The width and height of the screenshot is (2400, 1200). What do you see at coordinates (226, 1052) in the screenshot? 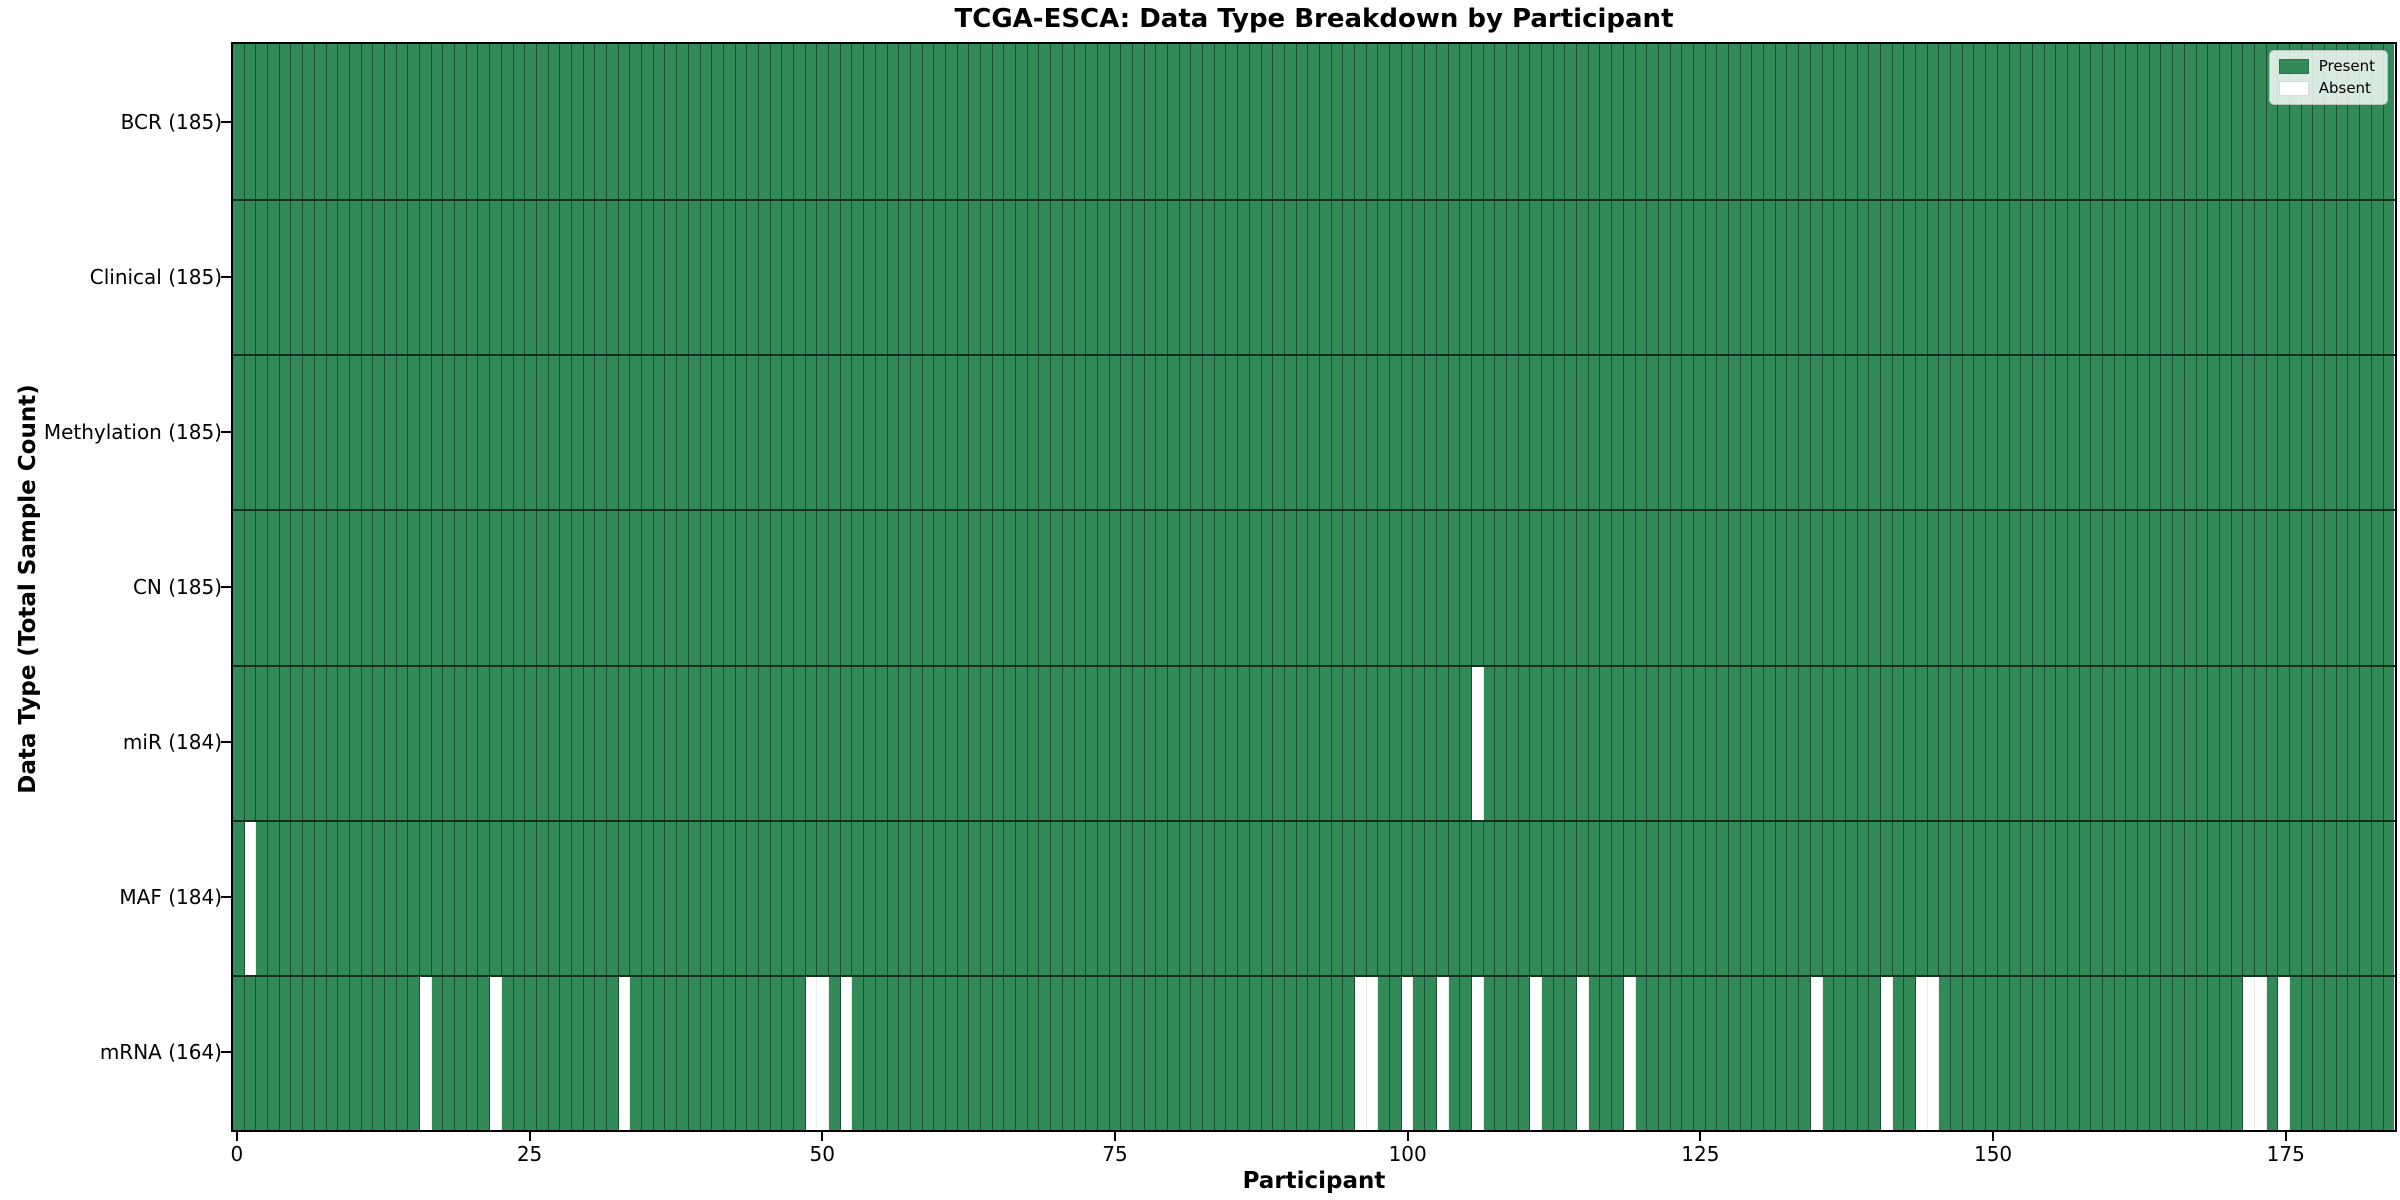
I see `y-tick-mark` at bounding box center [226, 1052].